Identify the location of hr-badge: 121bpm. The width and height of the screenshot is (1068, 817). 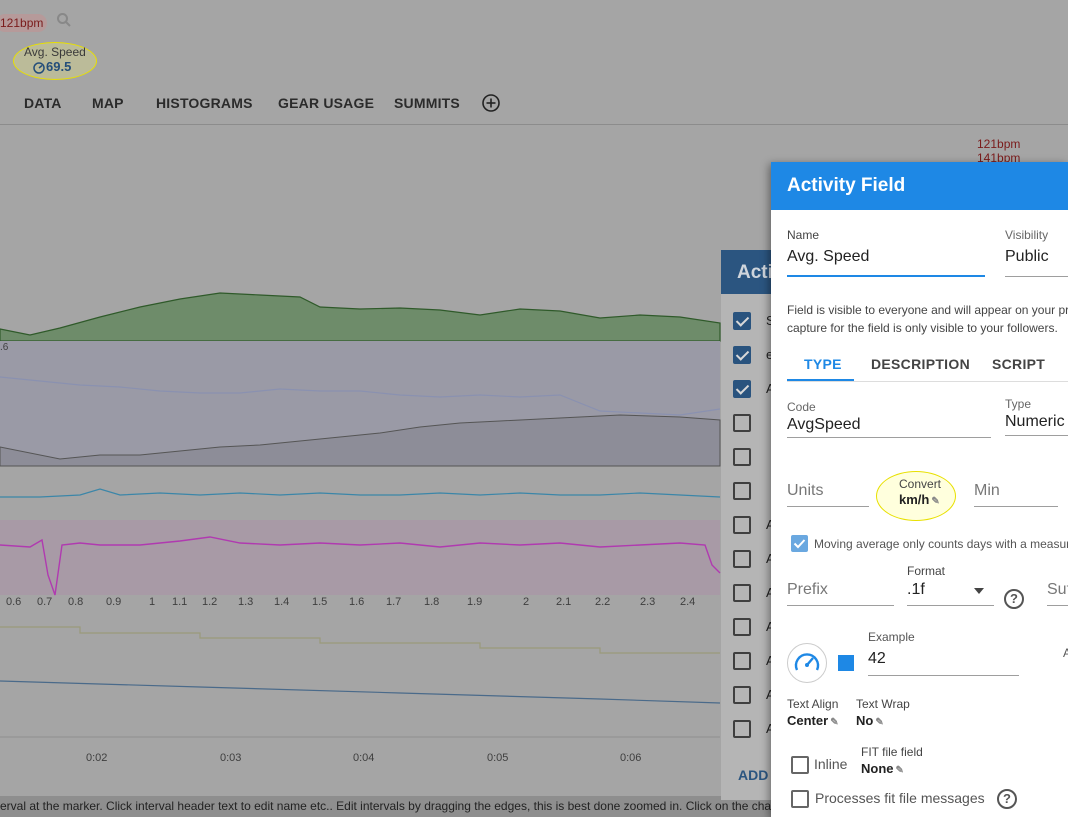
(24, 23).